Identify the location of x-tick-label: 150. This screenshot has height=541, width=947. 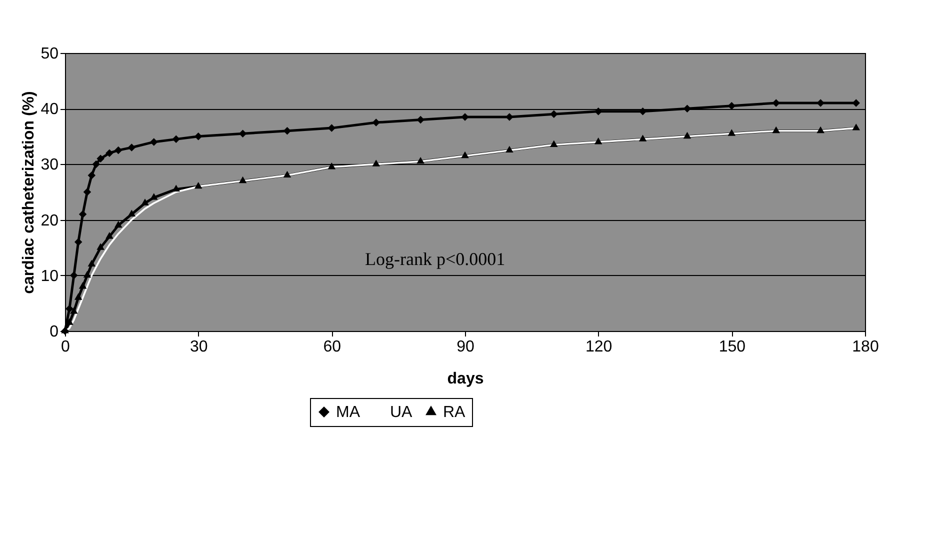
(732, 347).